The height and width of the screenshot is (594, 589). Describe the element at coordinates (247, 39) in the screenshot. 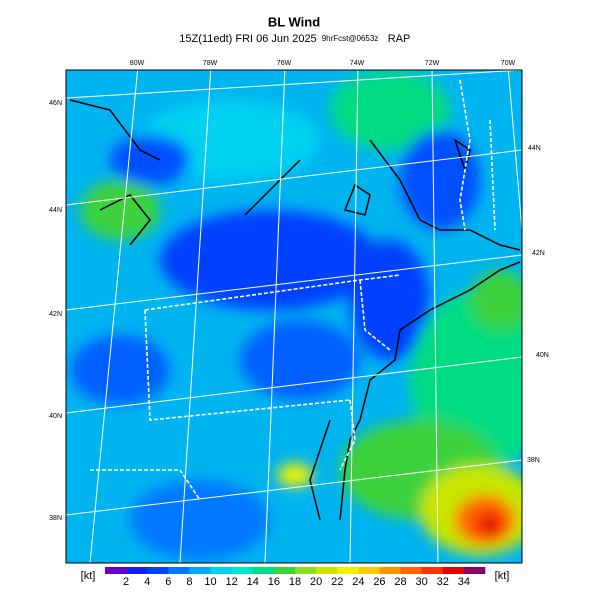

I see `valid-time: 15Z(11edt) FRI 06 Jun 2025` at that location.